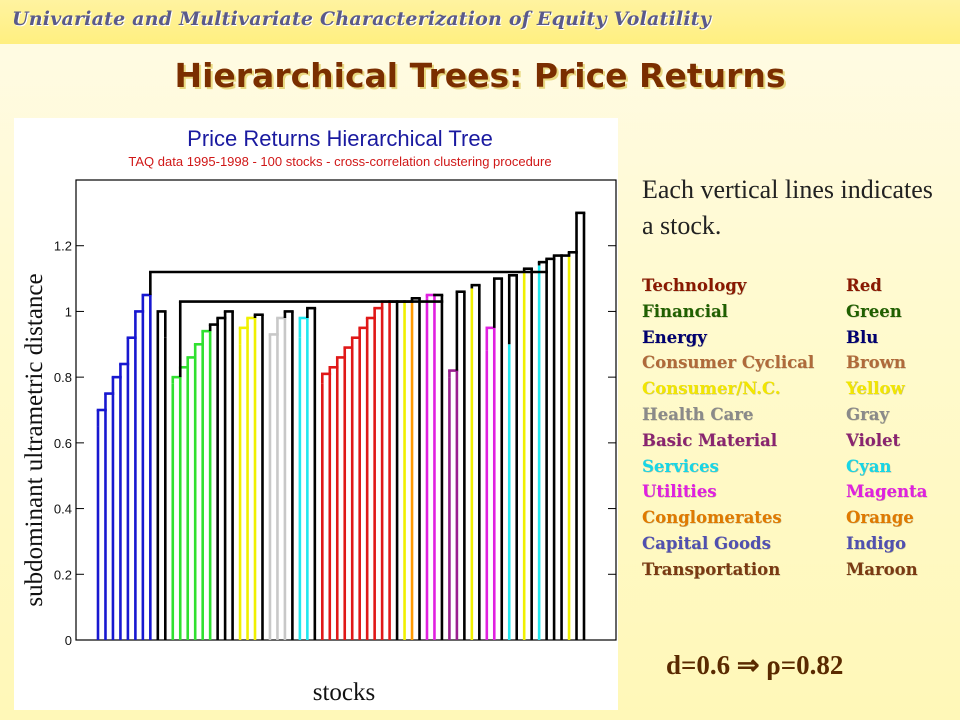 The image size is (960, 720). Describe the element at coordinates (680, 466) in the screenshot. I see `legend-sector-label: Services` at that location.